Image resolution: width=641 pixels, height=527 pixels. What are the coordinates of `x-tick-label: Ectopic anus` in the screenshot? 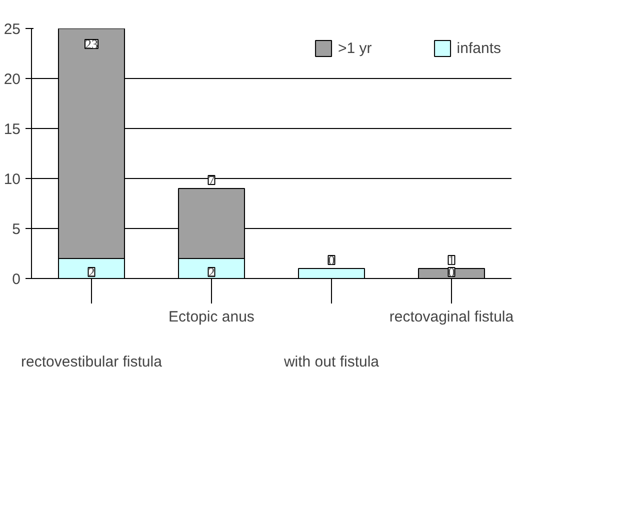 It's located at (211, 317).